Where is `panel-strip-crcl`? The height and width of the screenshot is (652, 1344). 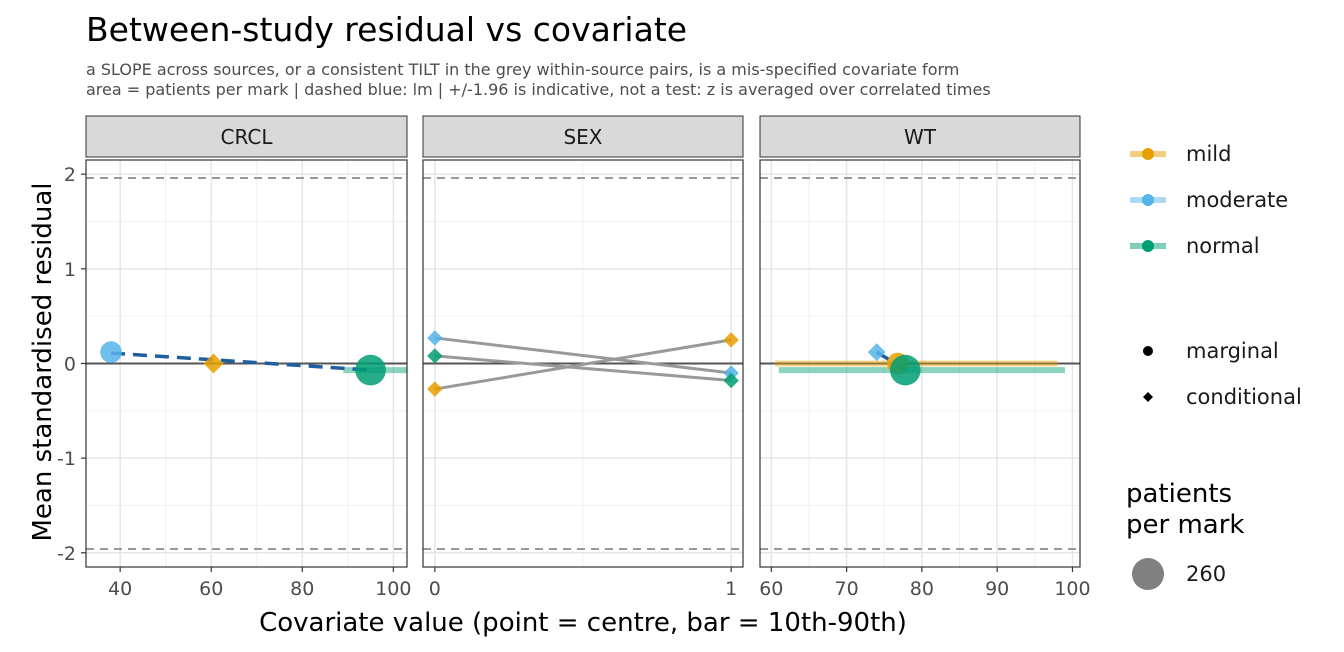 panel-strip-crcl is located at coordinates (246, 136).